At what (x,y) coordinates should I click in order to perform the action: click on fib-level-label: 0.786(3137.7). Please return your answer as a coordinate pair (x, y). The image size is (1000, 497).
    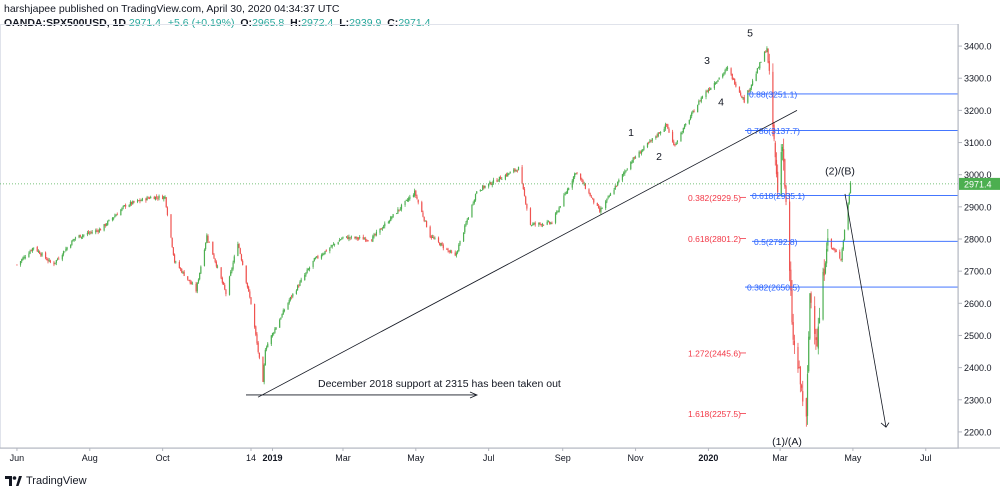
    Looking at the image, I should click on (773, 131).